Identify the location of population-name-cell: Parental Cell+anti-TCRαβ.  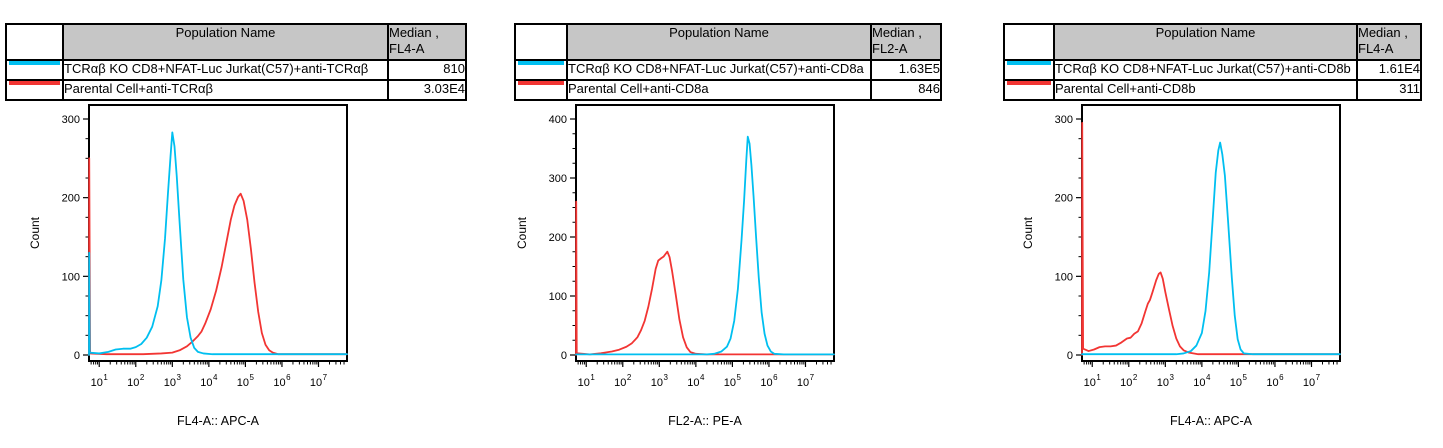
(225, 90).